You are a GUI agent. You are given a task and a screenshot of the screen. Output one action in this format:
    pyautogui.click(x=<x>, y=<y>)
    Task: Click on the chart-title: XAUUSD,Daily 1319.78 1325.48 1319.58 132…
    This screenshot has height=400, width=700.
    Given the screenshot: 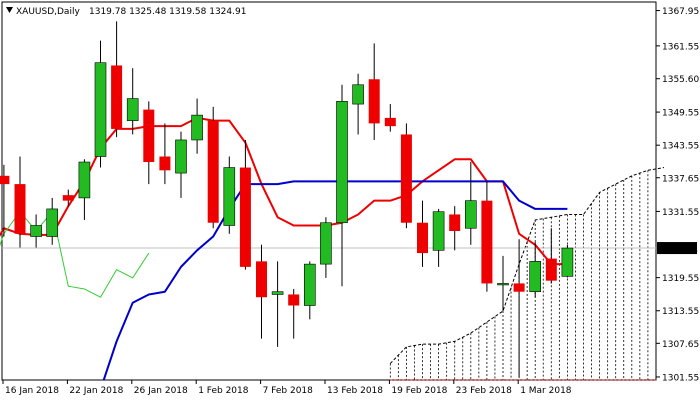 What is the action you would take?
    pyautogui.click(x=126, y=12)
    